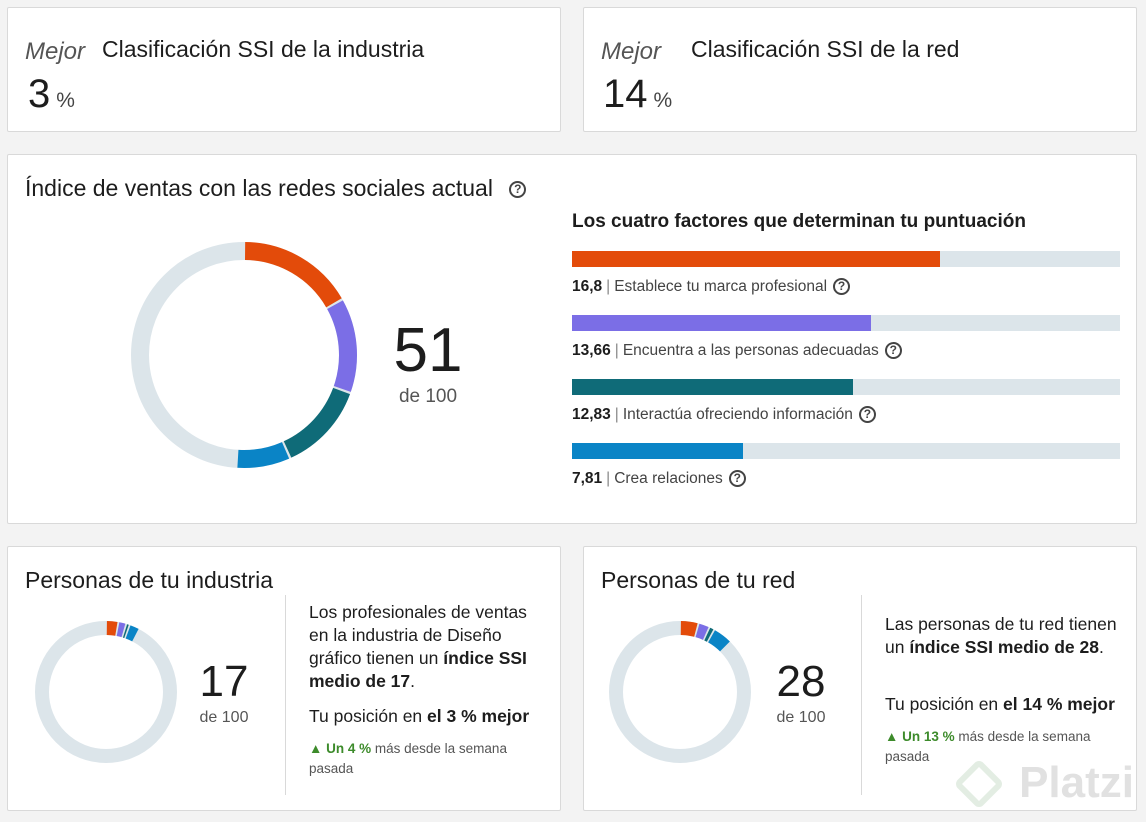 Image resolution: width=1146 pixels, height=822 pixels. What do you see at coordinates (224, 681) in the screenshot?
I see `industry-score: 17` at bounding box center [224, 681].